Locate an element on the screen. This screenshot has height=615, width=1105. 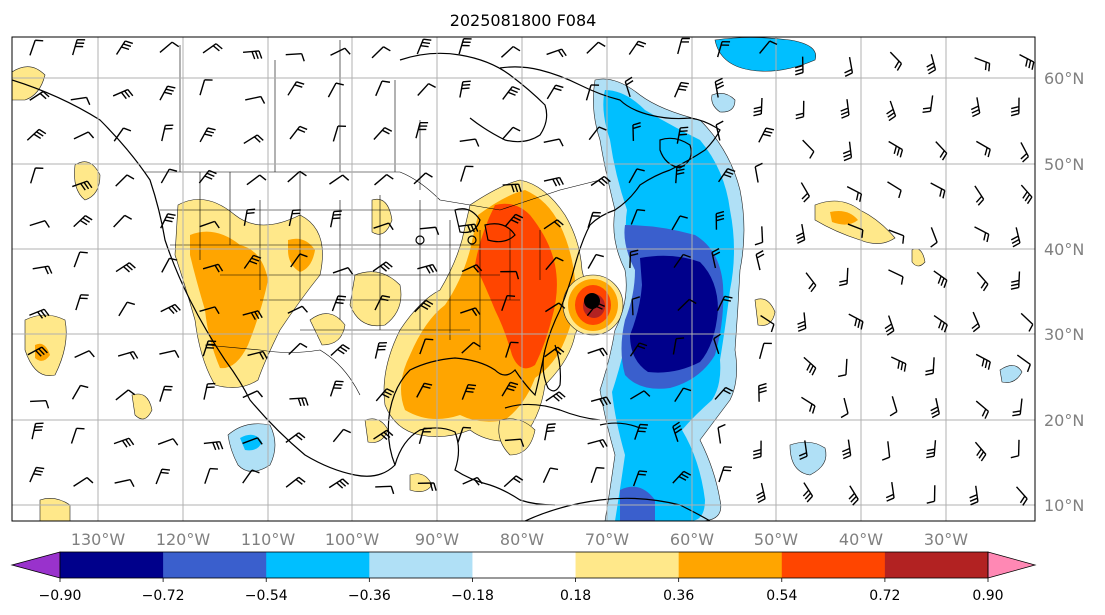
colorbar-tick-label: 0.36 is located at coordinates (678, 596).